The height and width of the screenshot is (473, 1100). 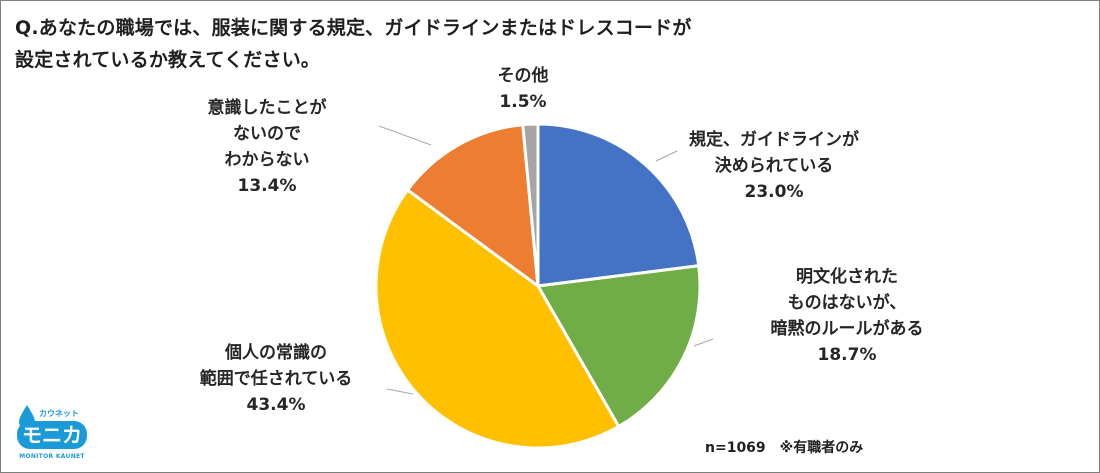 What do you see at coordinates (168, 60) in the screenshot?
I see `question-title-line2: 設定されているか教えてください。` at bounding box center [168, 60].